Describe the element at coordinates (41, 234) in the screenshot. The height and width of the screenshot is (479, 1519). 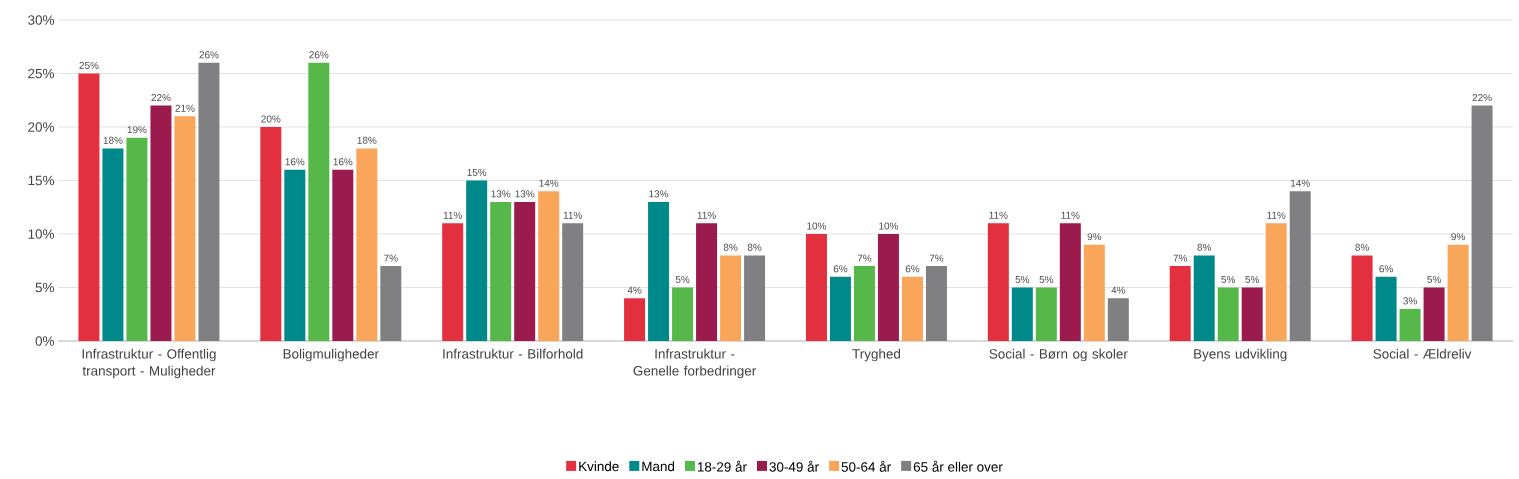
I see `y-tick-label: 10%` at that location.